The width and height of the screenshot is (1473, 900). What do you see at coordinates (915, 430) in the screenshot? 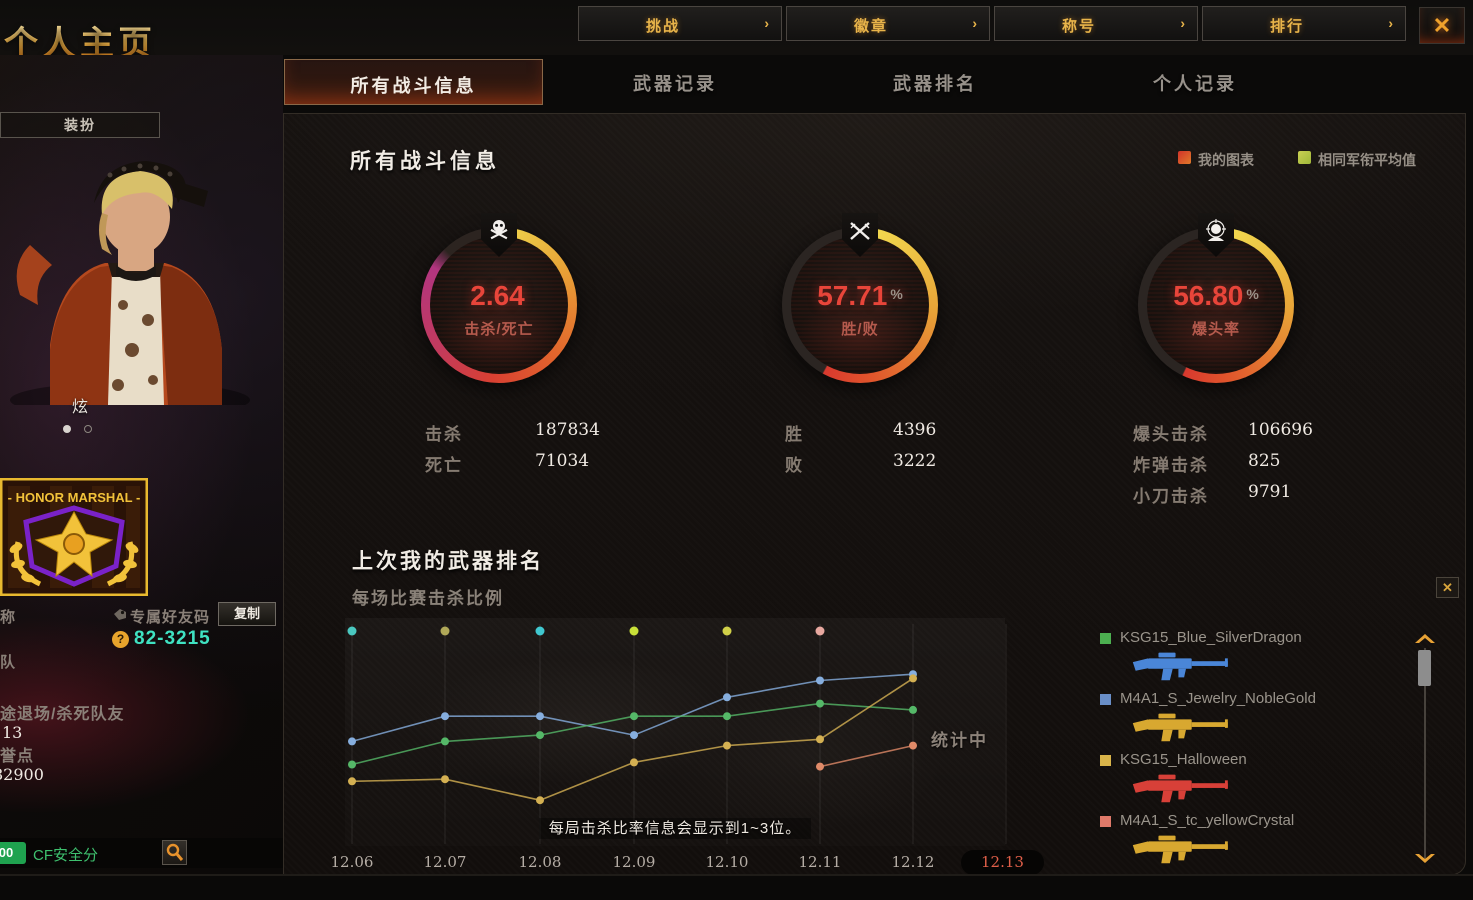
I see `stat-value: 4396` at bounding box center [915, 430].